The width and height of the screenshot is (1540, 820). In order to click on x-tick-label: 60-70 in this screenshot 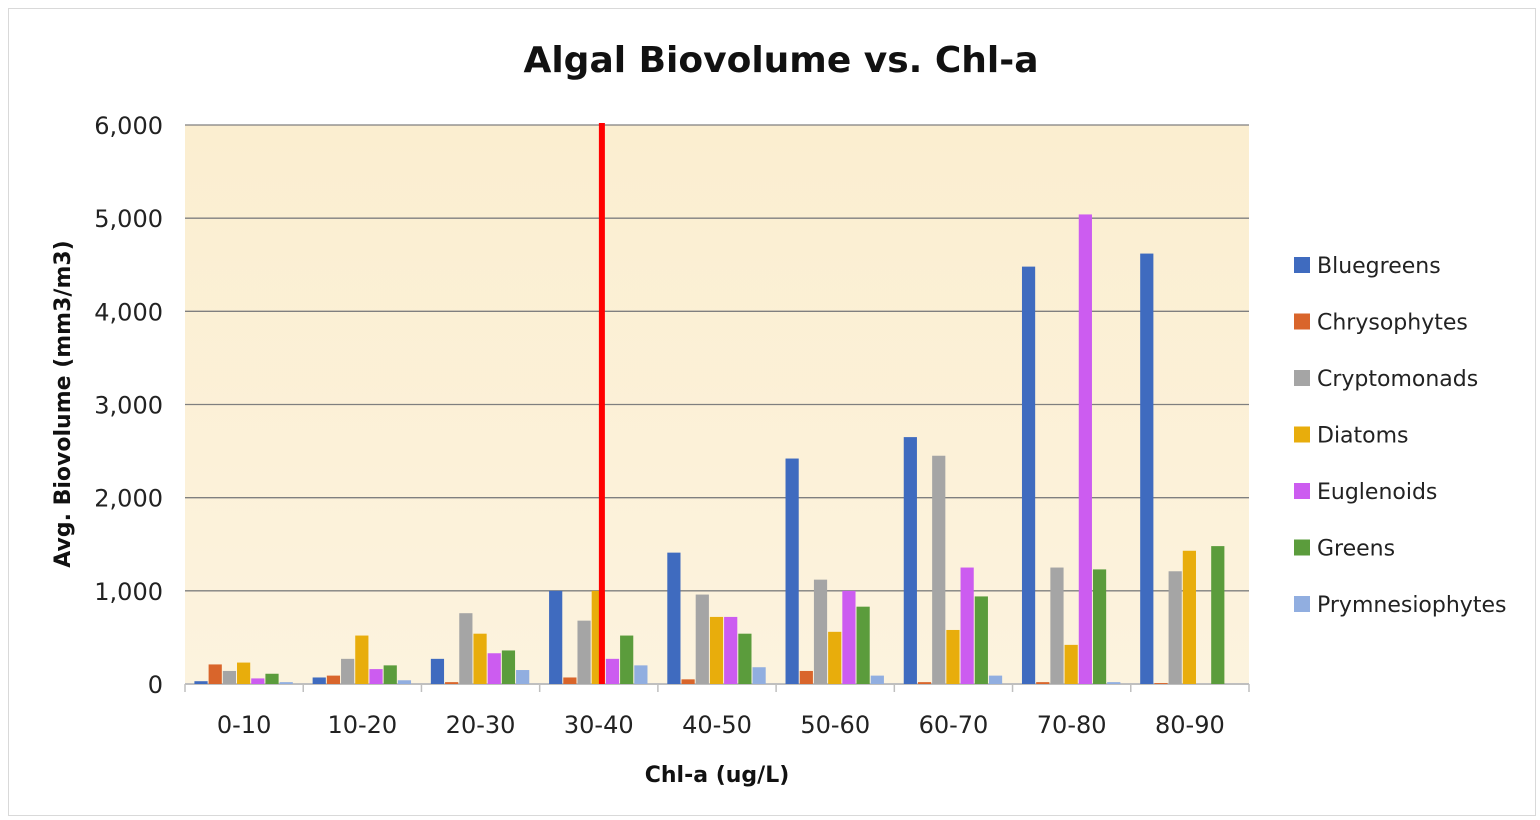, I will do `click(954, 725)`.